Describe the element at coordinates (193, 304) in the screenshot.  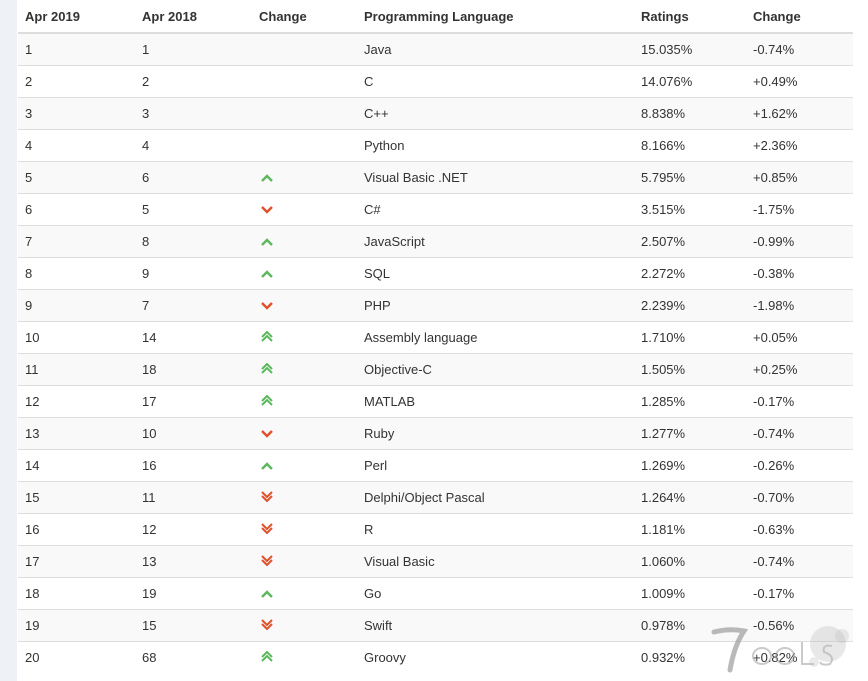
I see `rank-2018-cell: 7` at that location.